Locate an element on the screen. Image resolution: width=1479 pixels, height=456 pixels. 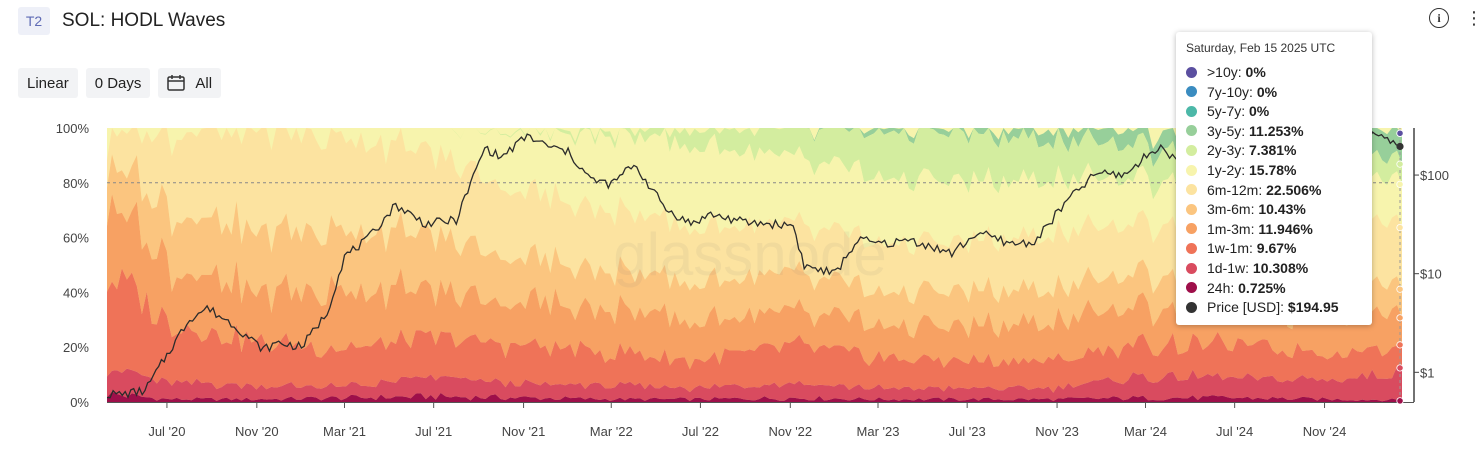
tooltip-value: 0.725% is located at coordinates (1262, 287).